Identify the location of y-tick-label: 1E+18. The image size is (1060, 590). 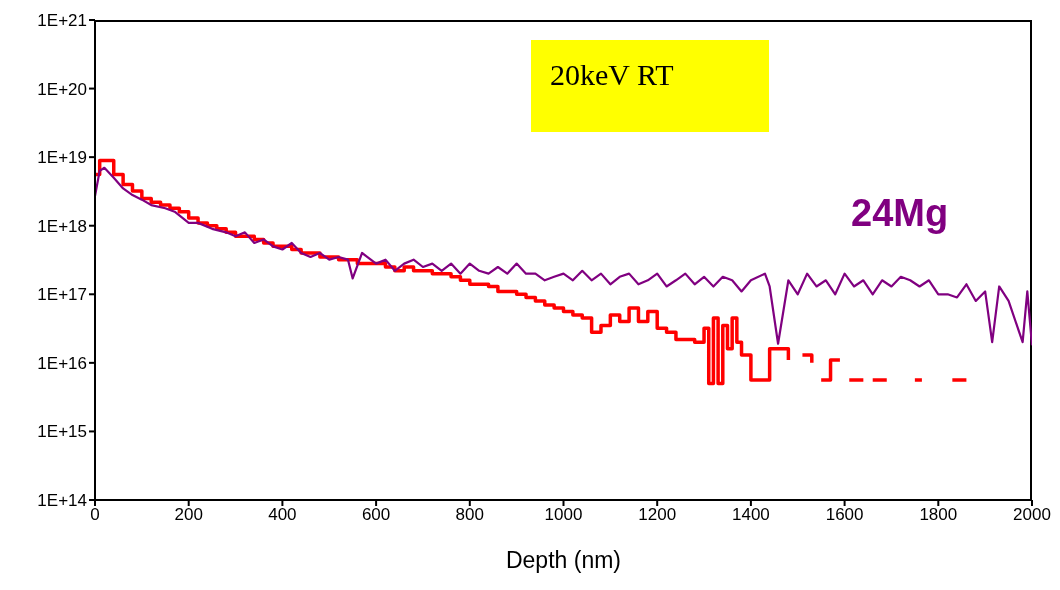
(62, 226).